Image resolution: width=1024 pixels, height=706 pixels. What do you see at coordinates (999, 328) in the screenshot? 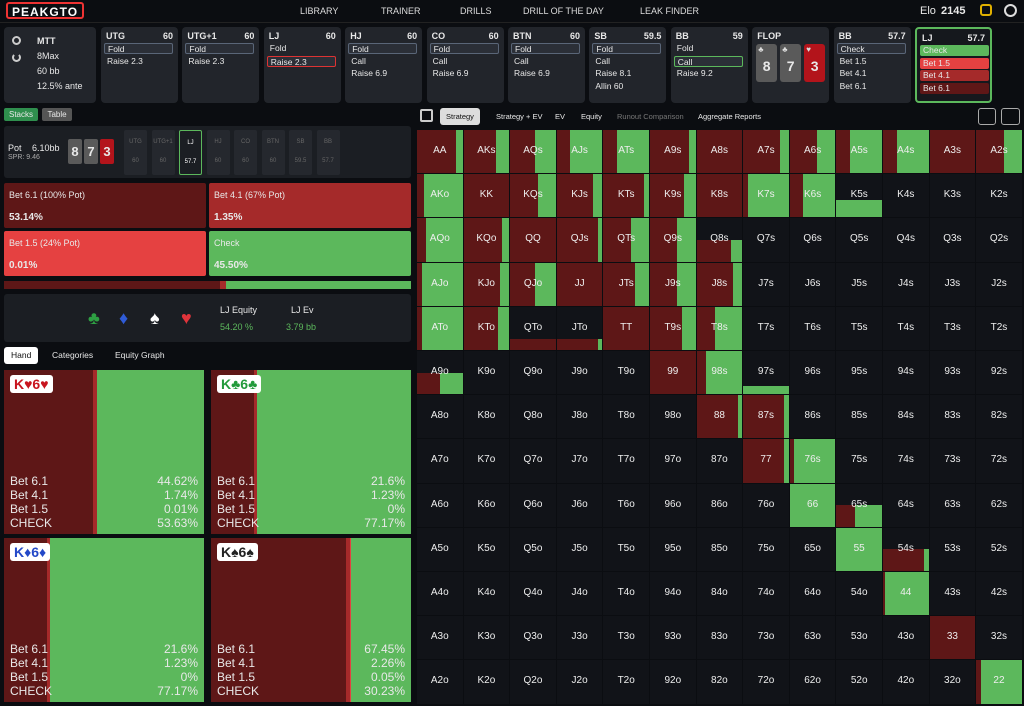
I see `range-cell: T2s` at bounding box center [999, 328].